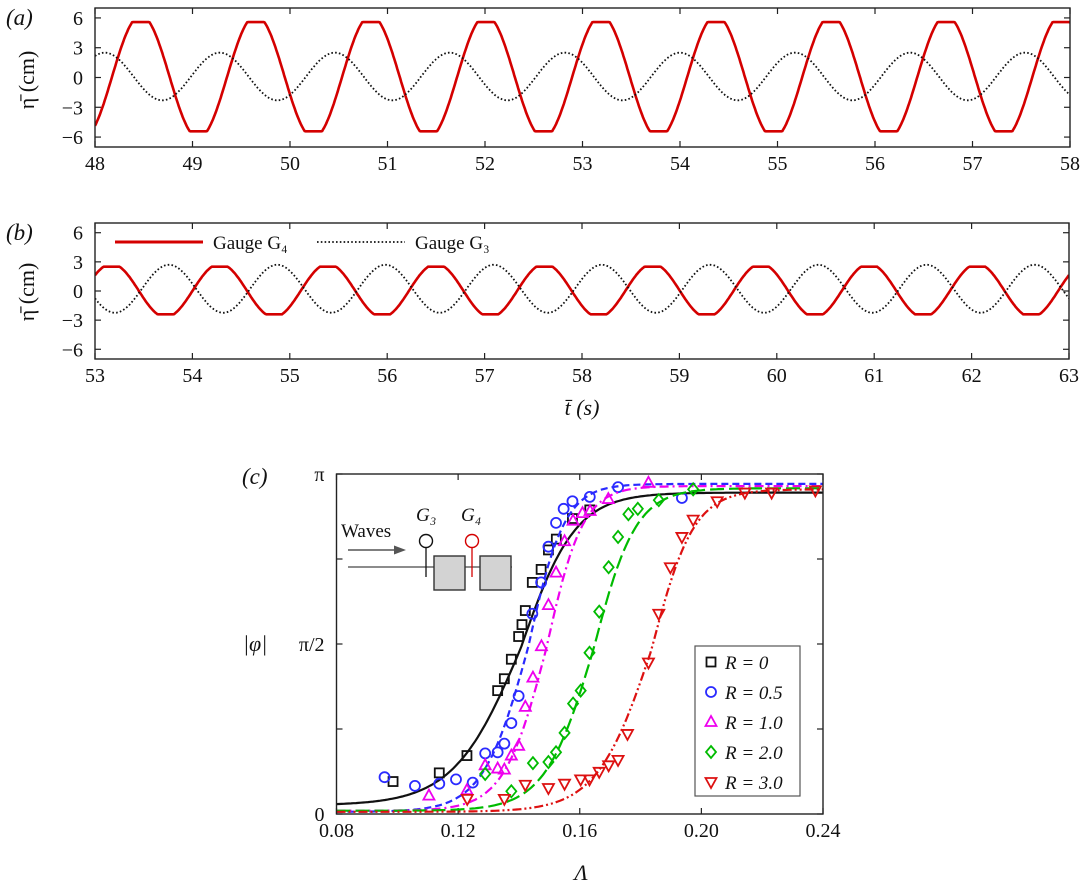 The height and width of the screenshot is (891, 1082). Describe the element at coordinates (452, 243) in the screenshot. I see `legend-label-gauge-g3: Gauge G₃` at that location.